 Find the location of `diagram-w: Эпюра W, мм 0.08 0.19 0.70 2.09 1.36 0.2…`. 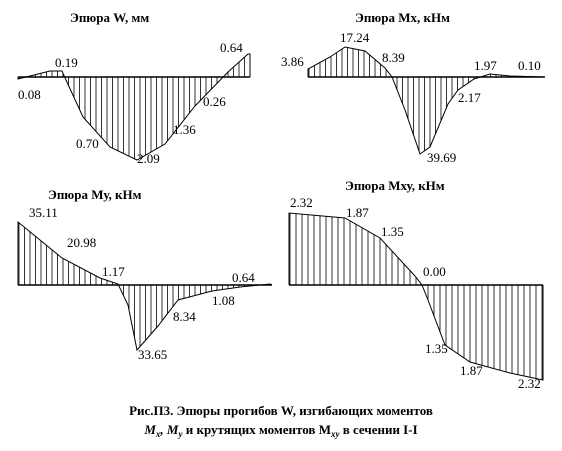

diagram-w: Эпюра W, мм 0.08 0.19 0.70 2.09 1.36 0.2… is located at coordinates (134, 88).